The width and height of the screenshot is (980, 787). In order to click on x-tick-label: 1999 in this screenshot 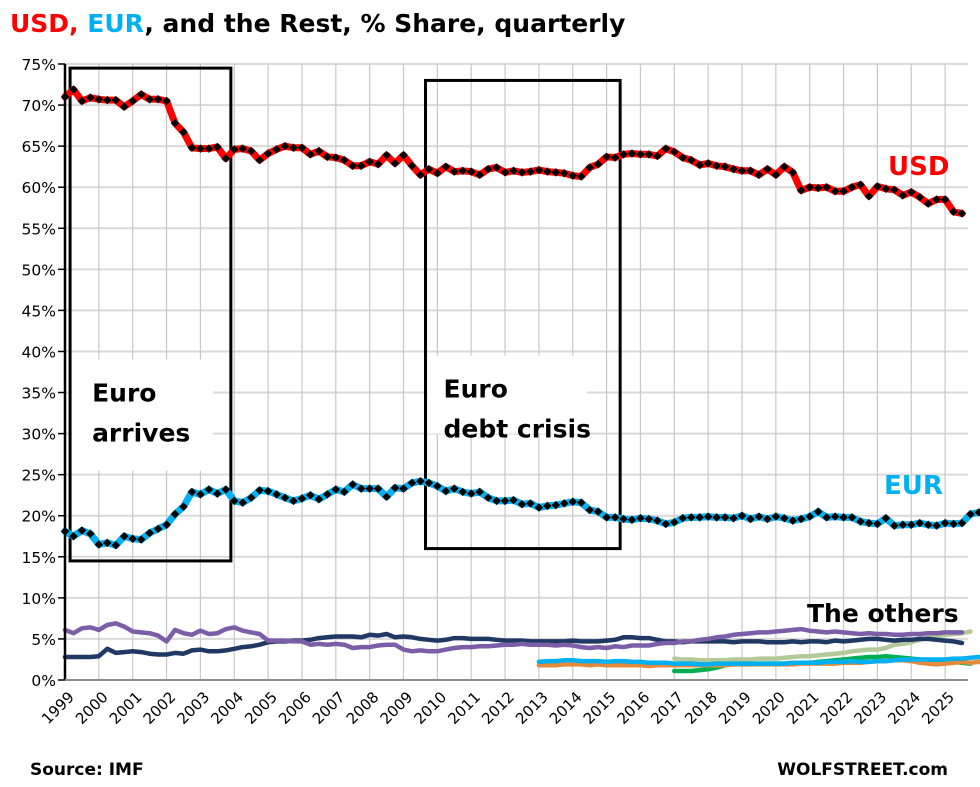, I will do `click(58, 708)`.